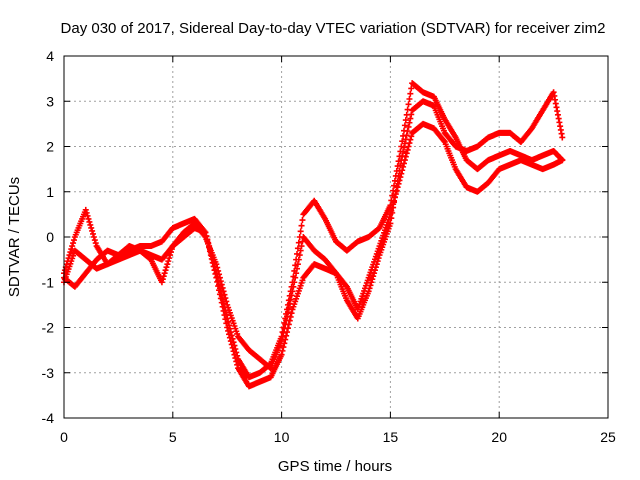 The width and height of the screenshot is (640, 480). Describe the element at coordinates (173, 437) in the screenshot. I see `x-tick-label: 5` at that location.